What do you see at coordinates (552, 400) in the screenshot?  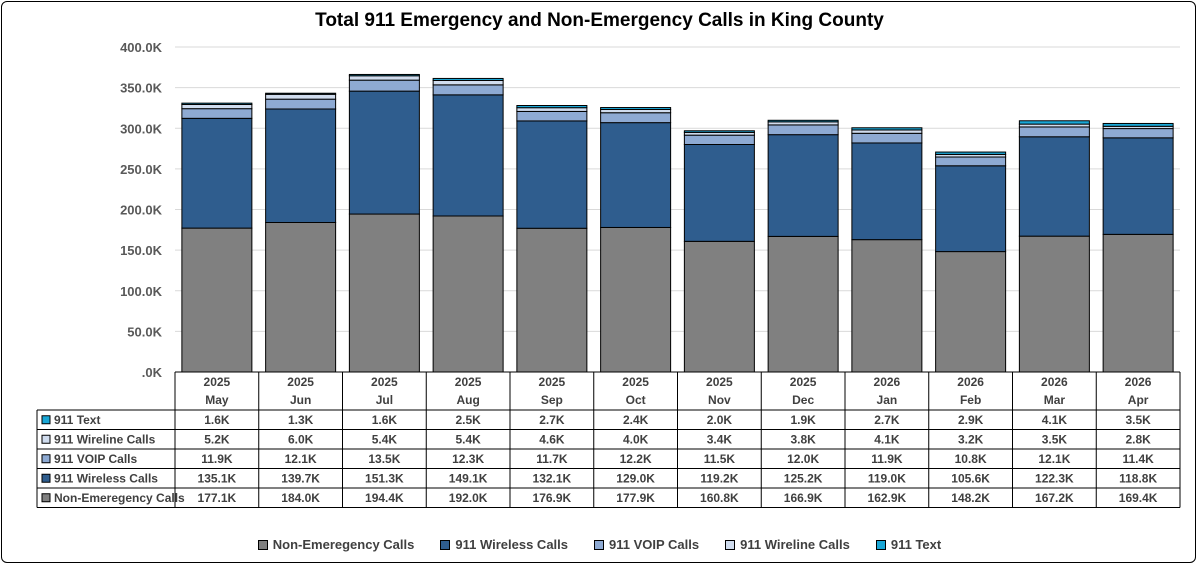 I see `x-tick-month: Sep` at bounding box center [552, 400].